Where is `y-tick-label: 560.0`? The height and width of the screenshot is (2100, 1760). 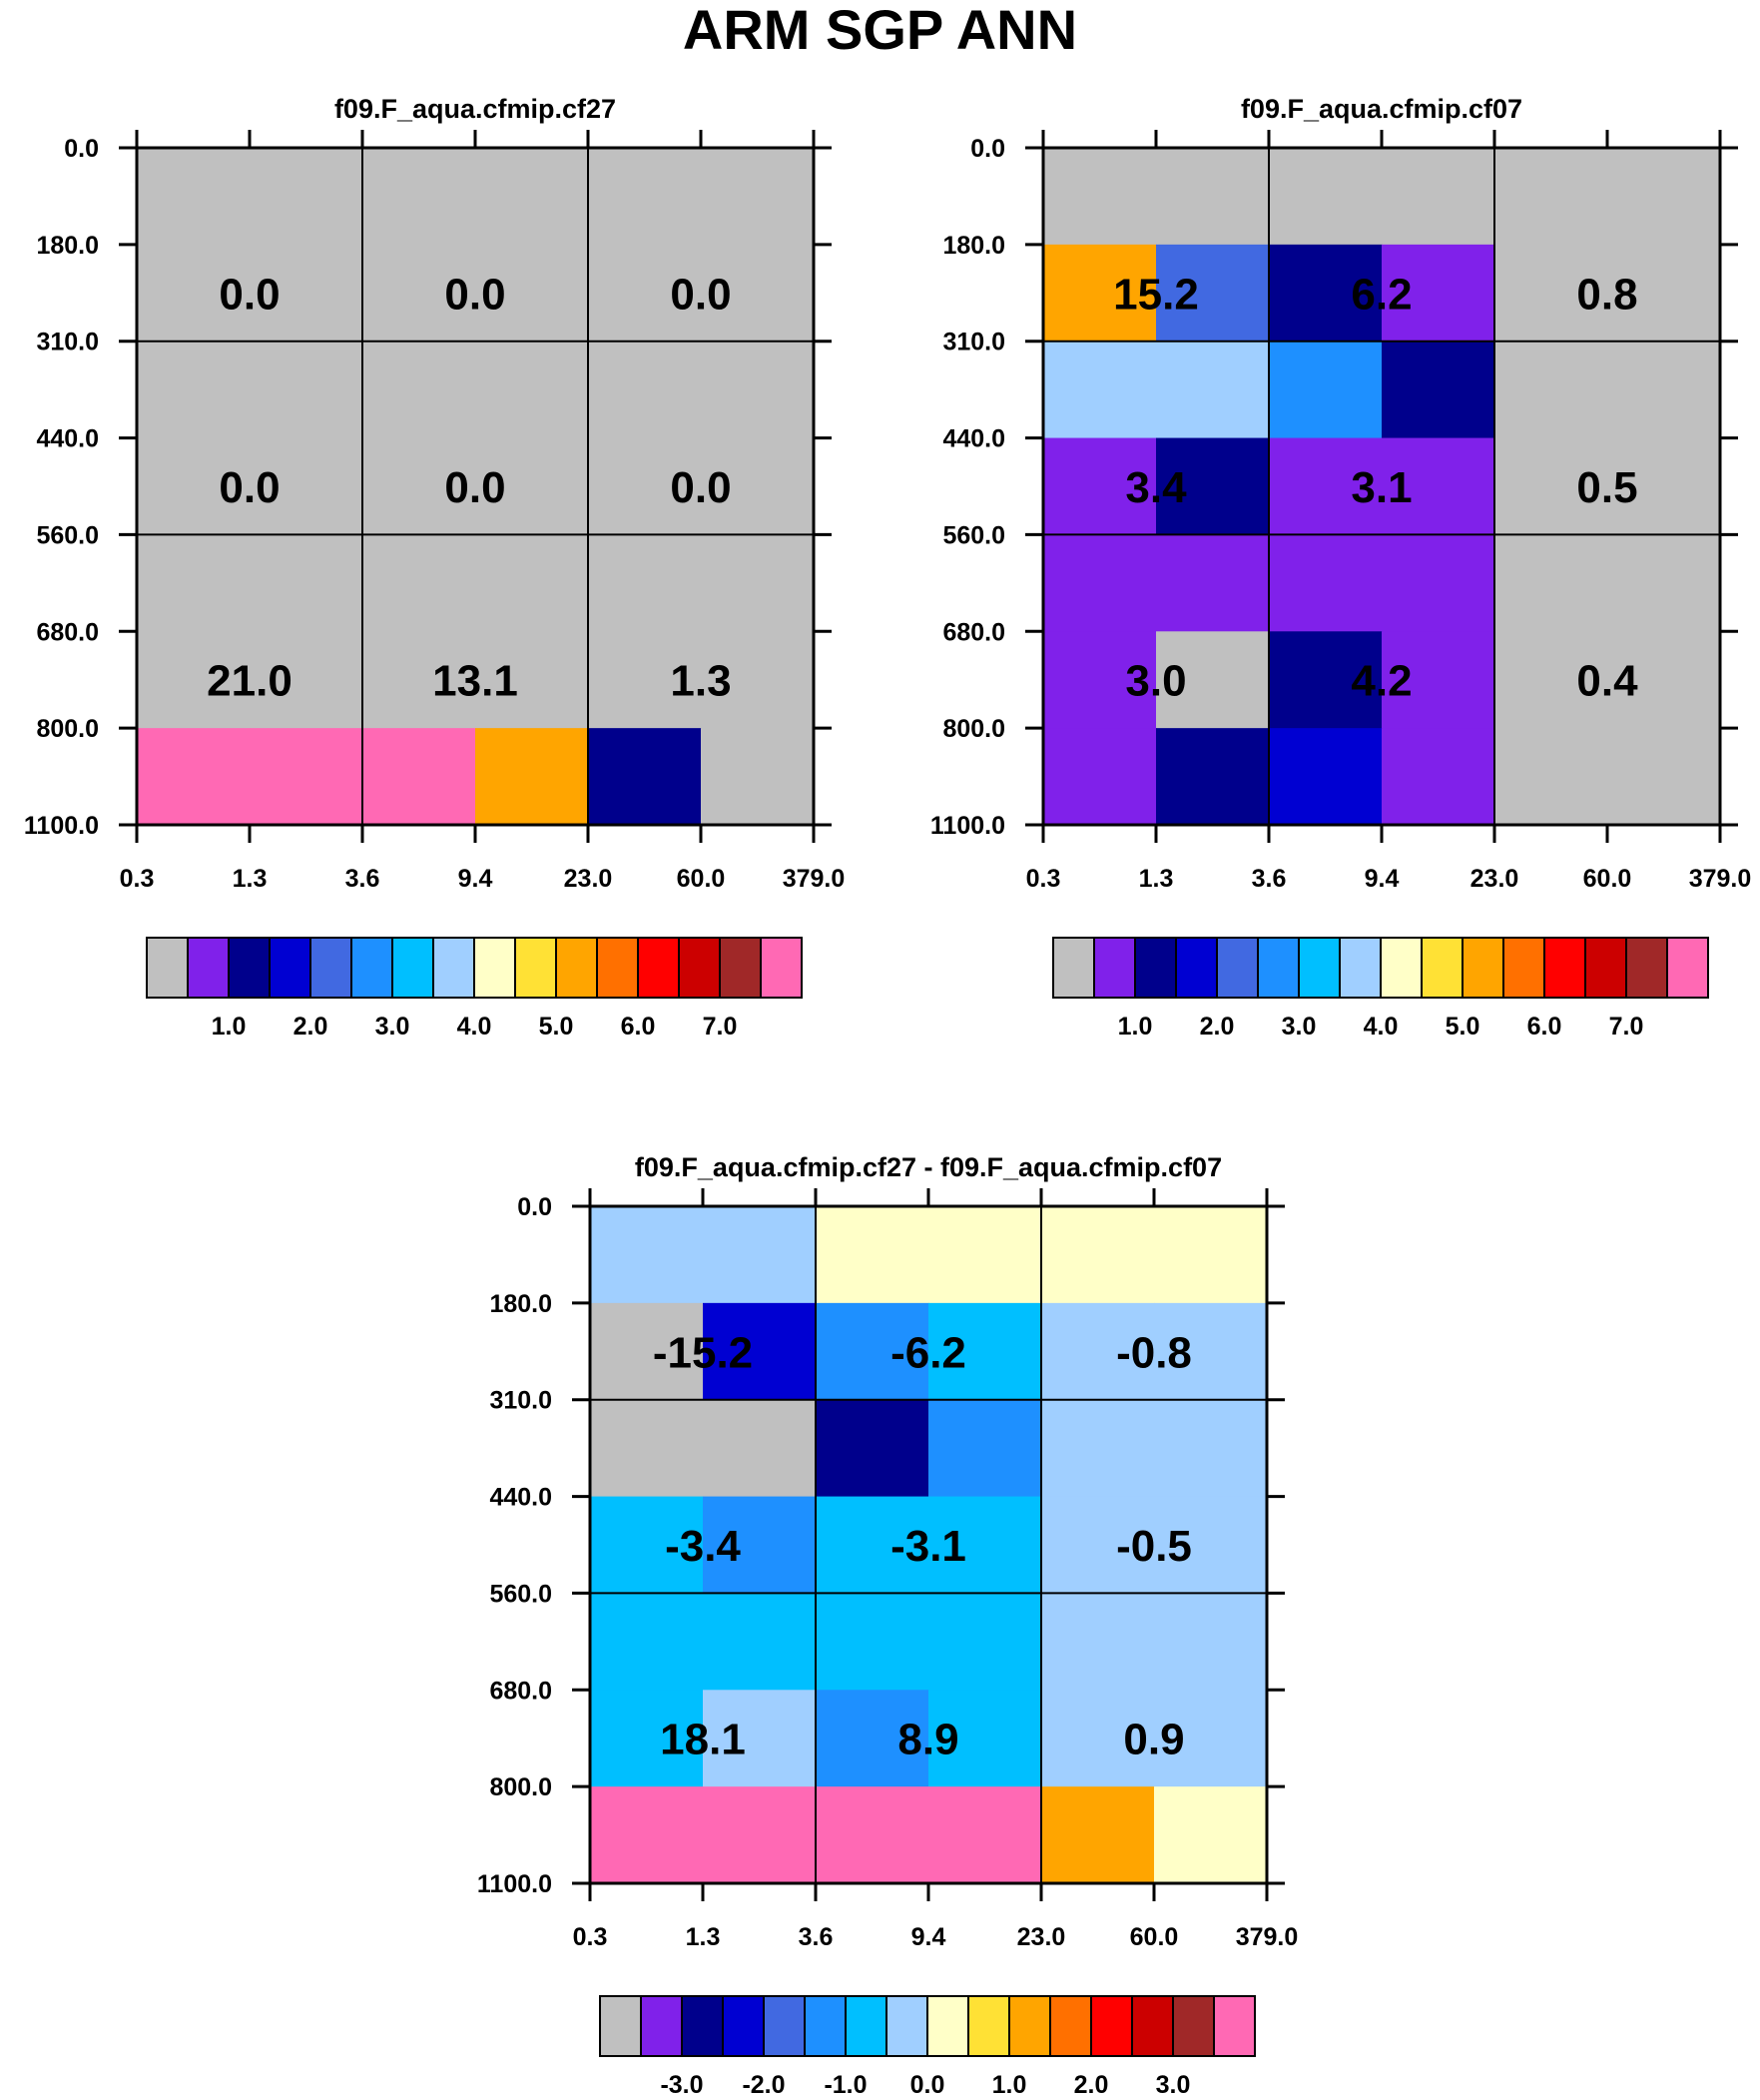
y-tick-label: 560.0 is located at coordinates (67, 535).